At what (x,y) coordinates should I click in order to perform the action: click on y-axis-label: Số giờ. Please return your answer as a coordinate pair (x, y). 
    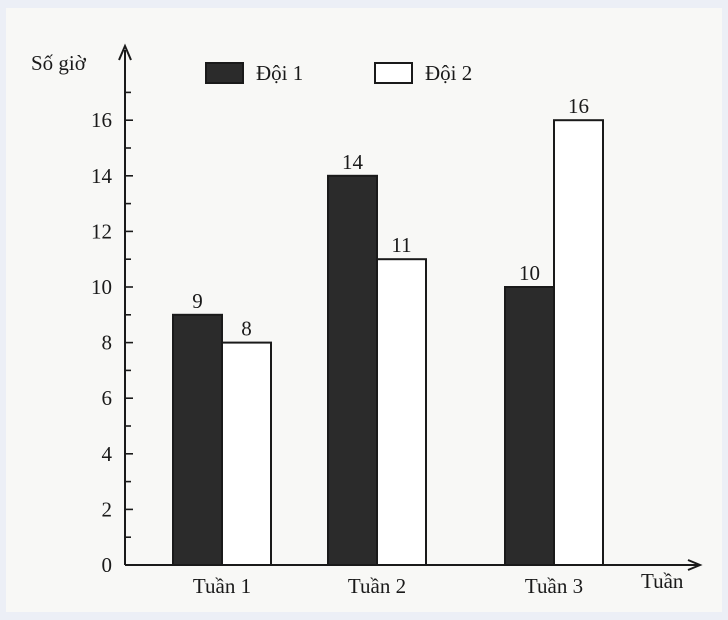
    Looking at the image, I should click on (59, 63).